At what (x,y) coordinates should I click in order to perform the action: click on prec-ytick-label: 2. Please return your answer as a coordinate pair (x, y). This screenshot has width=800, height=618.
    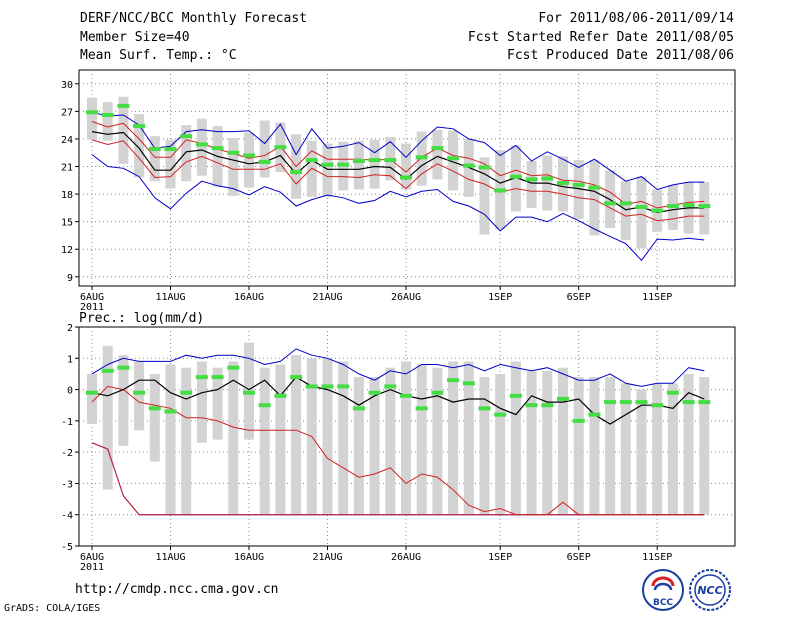
    Looking at the image, I should click on (70, 328).